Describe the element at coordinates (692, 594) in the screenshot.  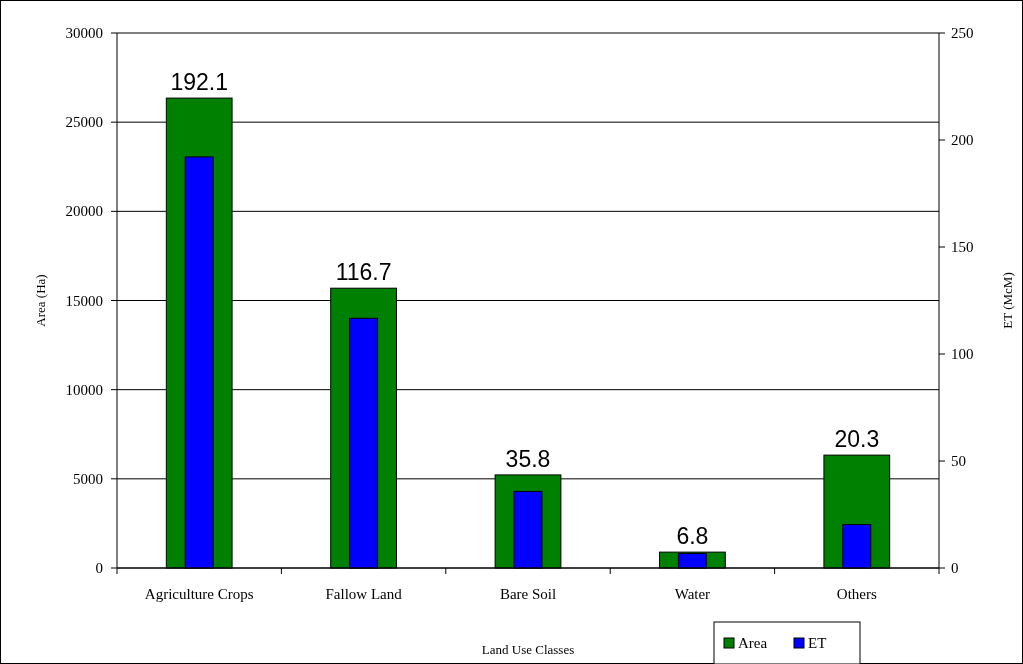
I see `x-tick-label: Water` at that location.